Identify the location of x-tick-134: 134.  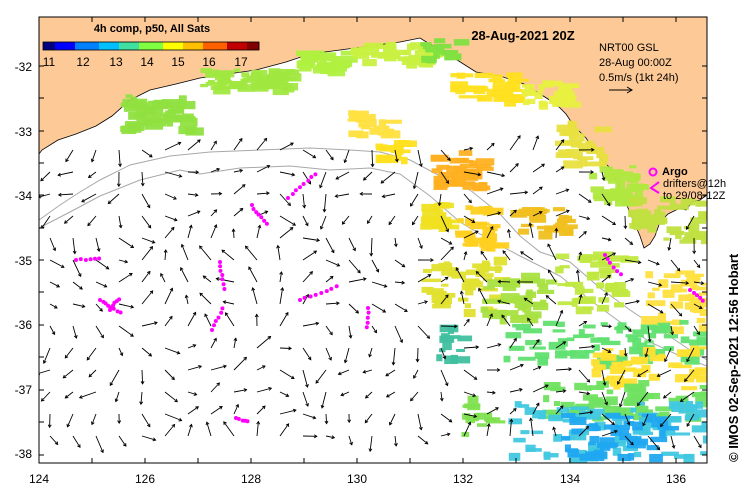
(570, 479).